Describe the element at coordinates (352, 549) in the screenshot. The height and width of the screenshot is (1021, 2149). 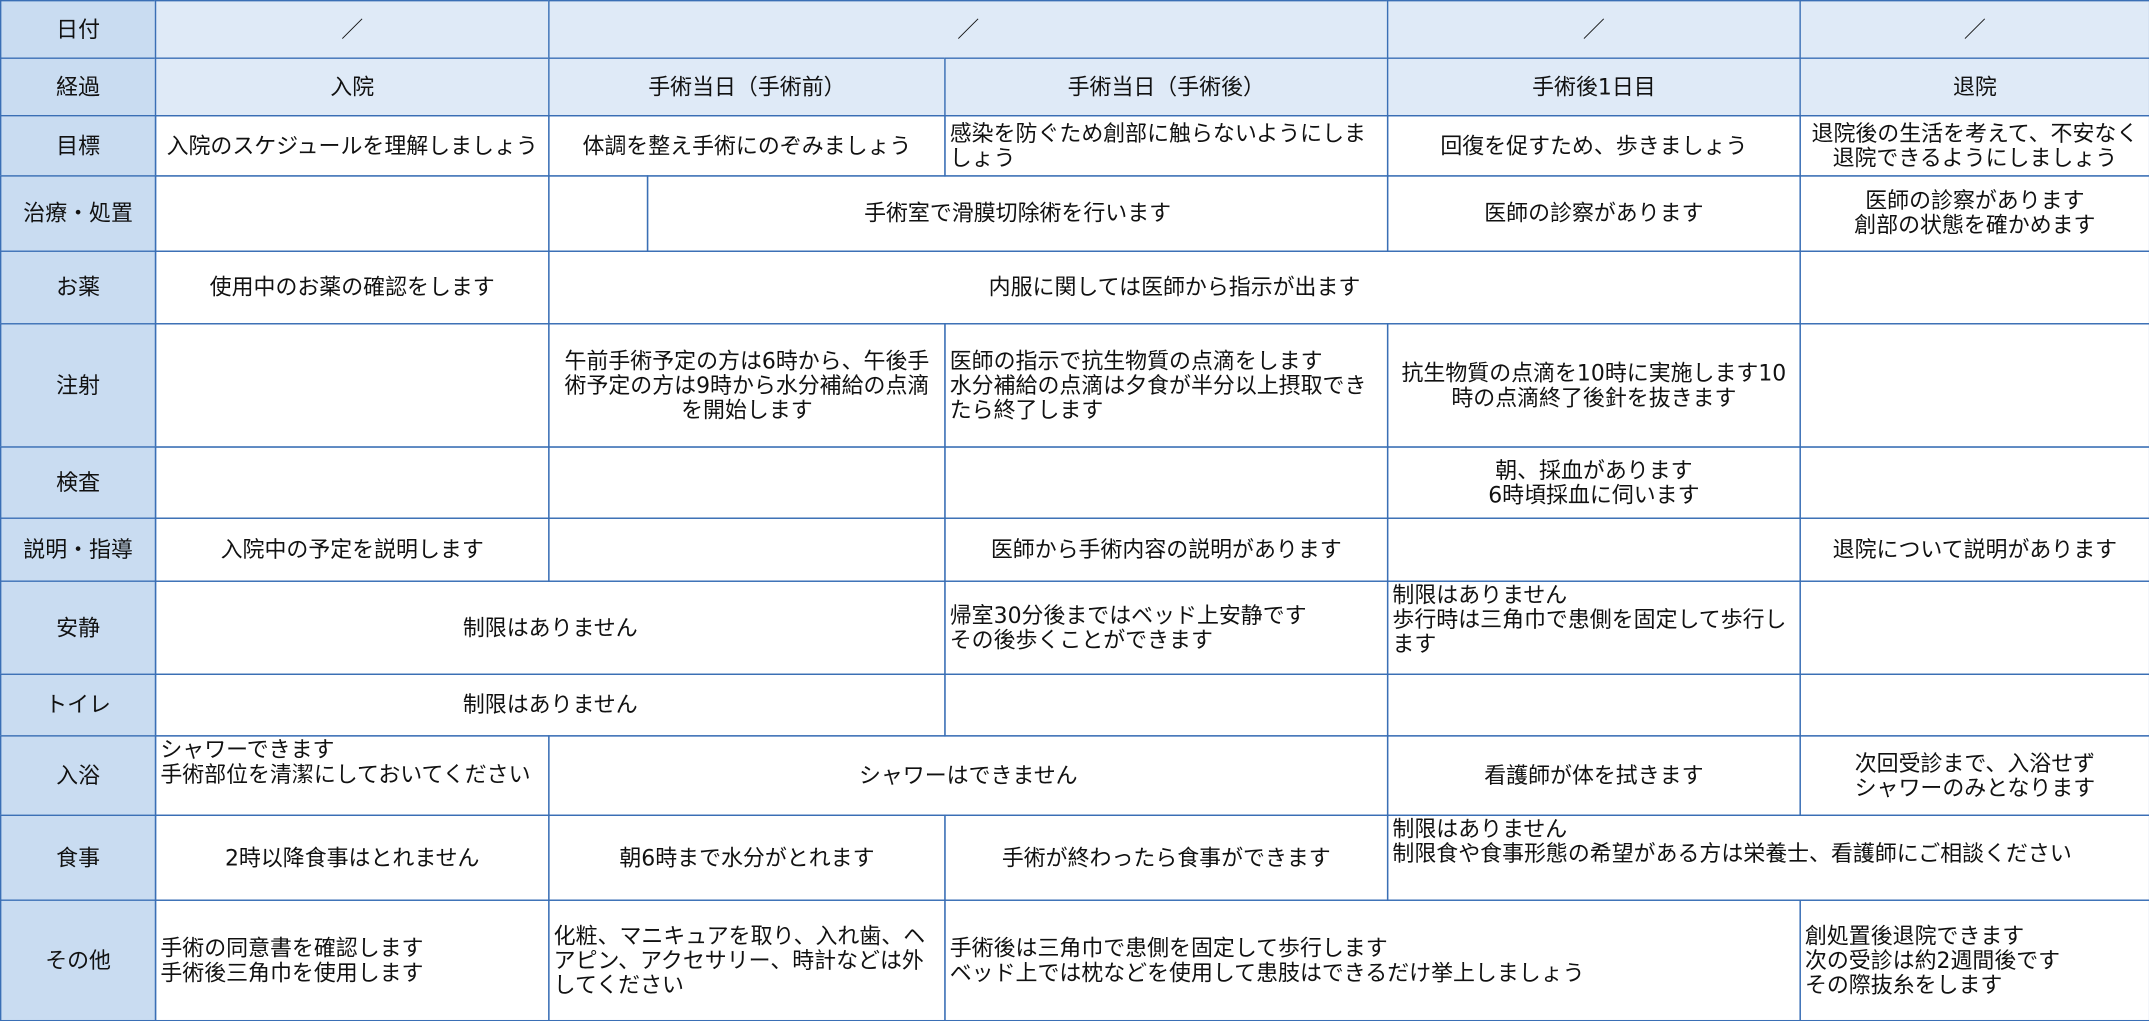
I see `table-cell: 入院中の予定を説明します` at that location.